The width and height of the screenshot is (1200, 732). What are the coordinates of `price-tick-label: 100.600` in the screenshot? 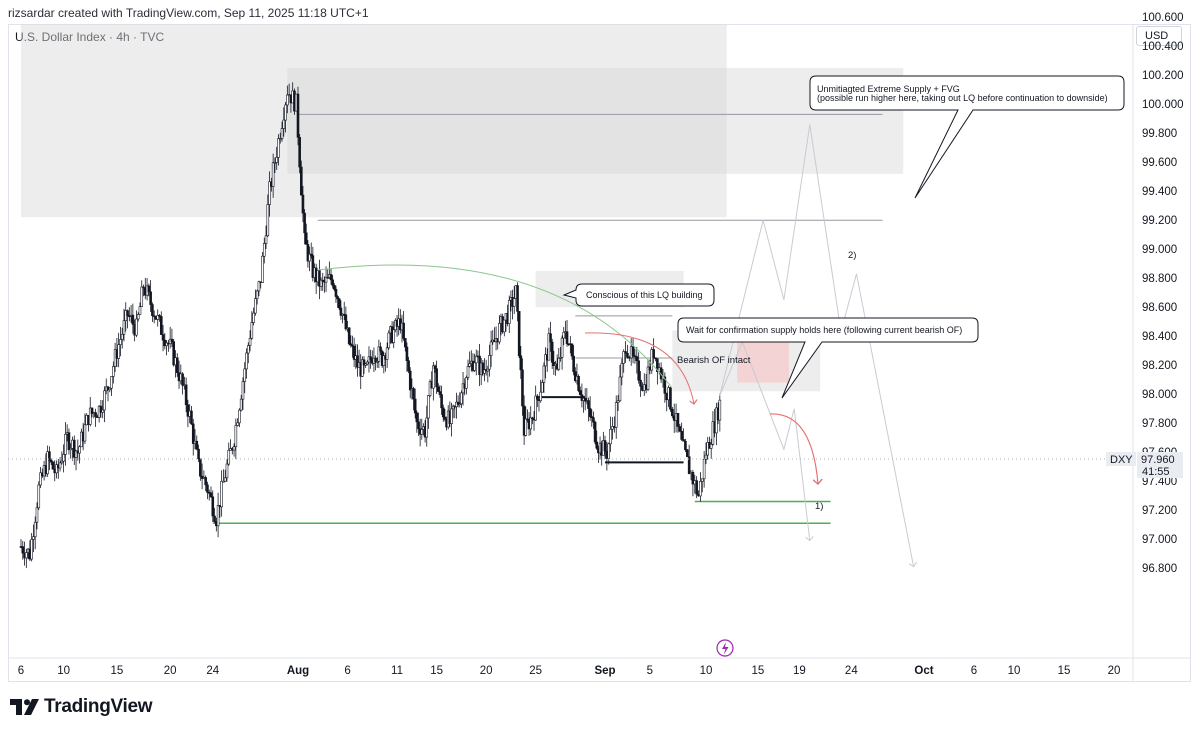 It's located at (1163, 18).